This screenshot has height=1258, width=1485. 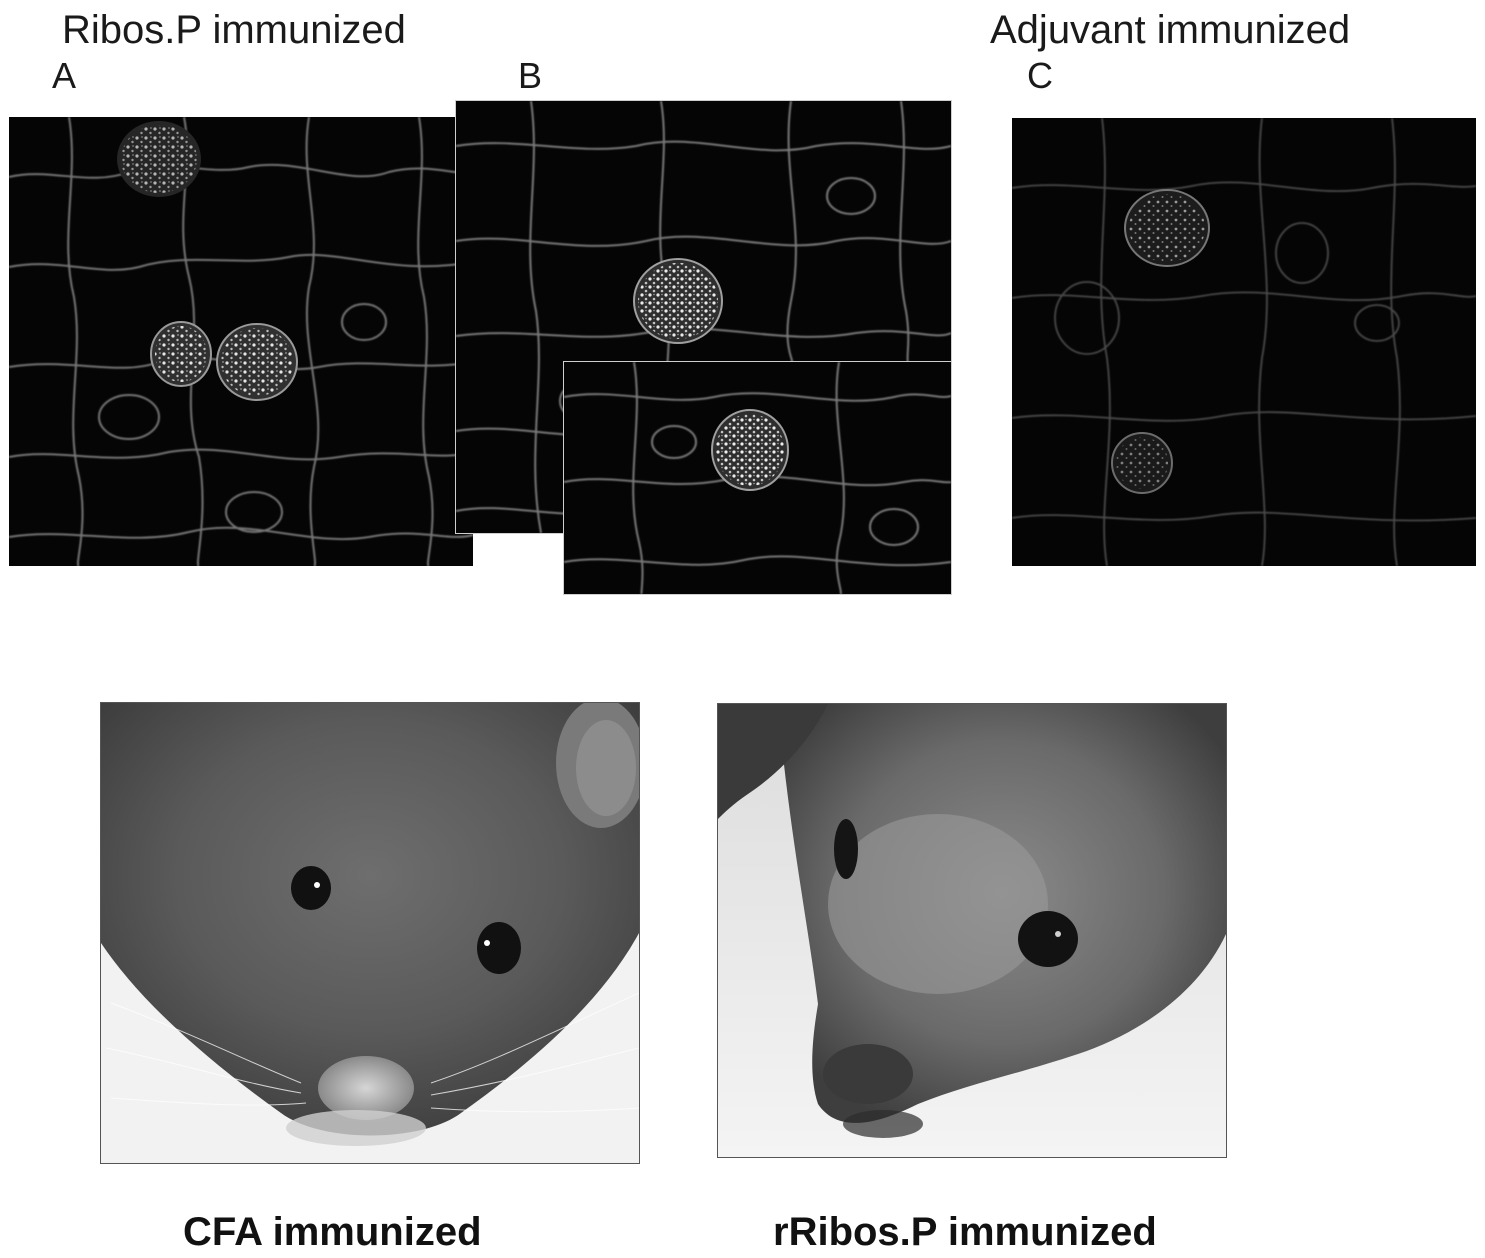 What do you see at coordinates (1040, 75) in the screenshot?
I see `panel-label-c: C` at bounding box center [1040, 75].